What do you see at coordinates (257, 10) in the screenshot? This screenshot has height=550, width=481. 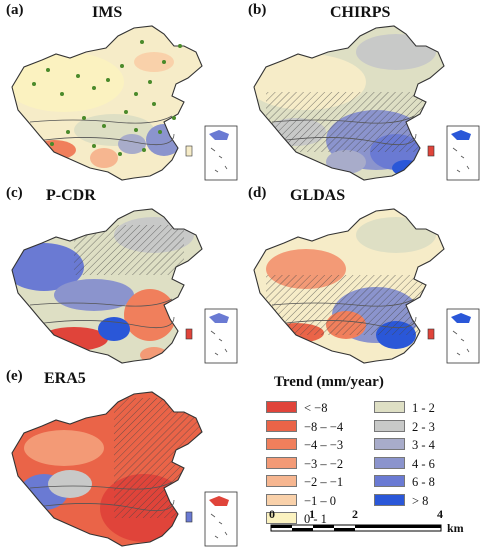 I see `panel-label: (b)` at bounding box center [257, 10].